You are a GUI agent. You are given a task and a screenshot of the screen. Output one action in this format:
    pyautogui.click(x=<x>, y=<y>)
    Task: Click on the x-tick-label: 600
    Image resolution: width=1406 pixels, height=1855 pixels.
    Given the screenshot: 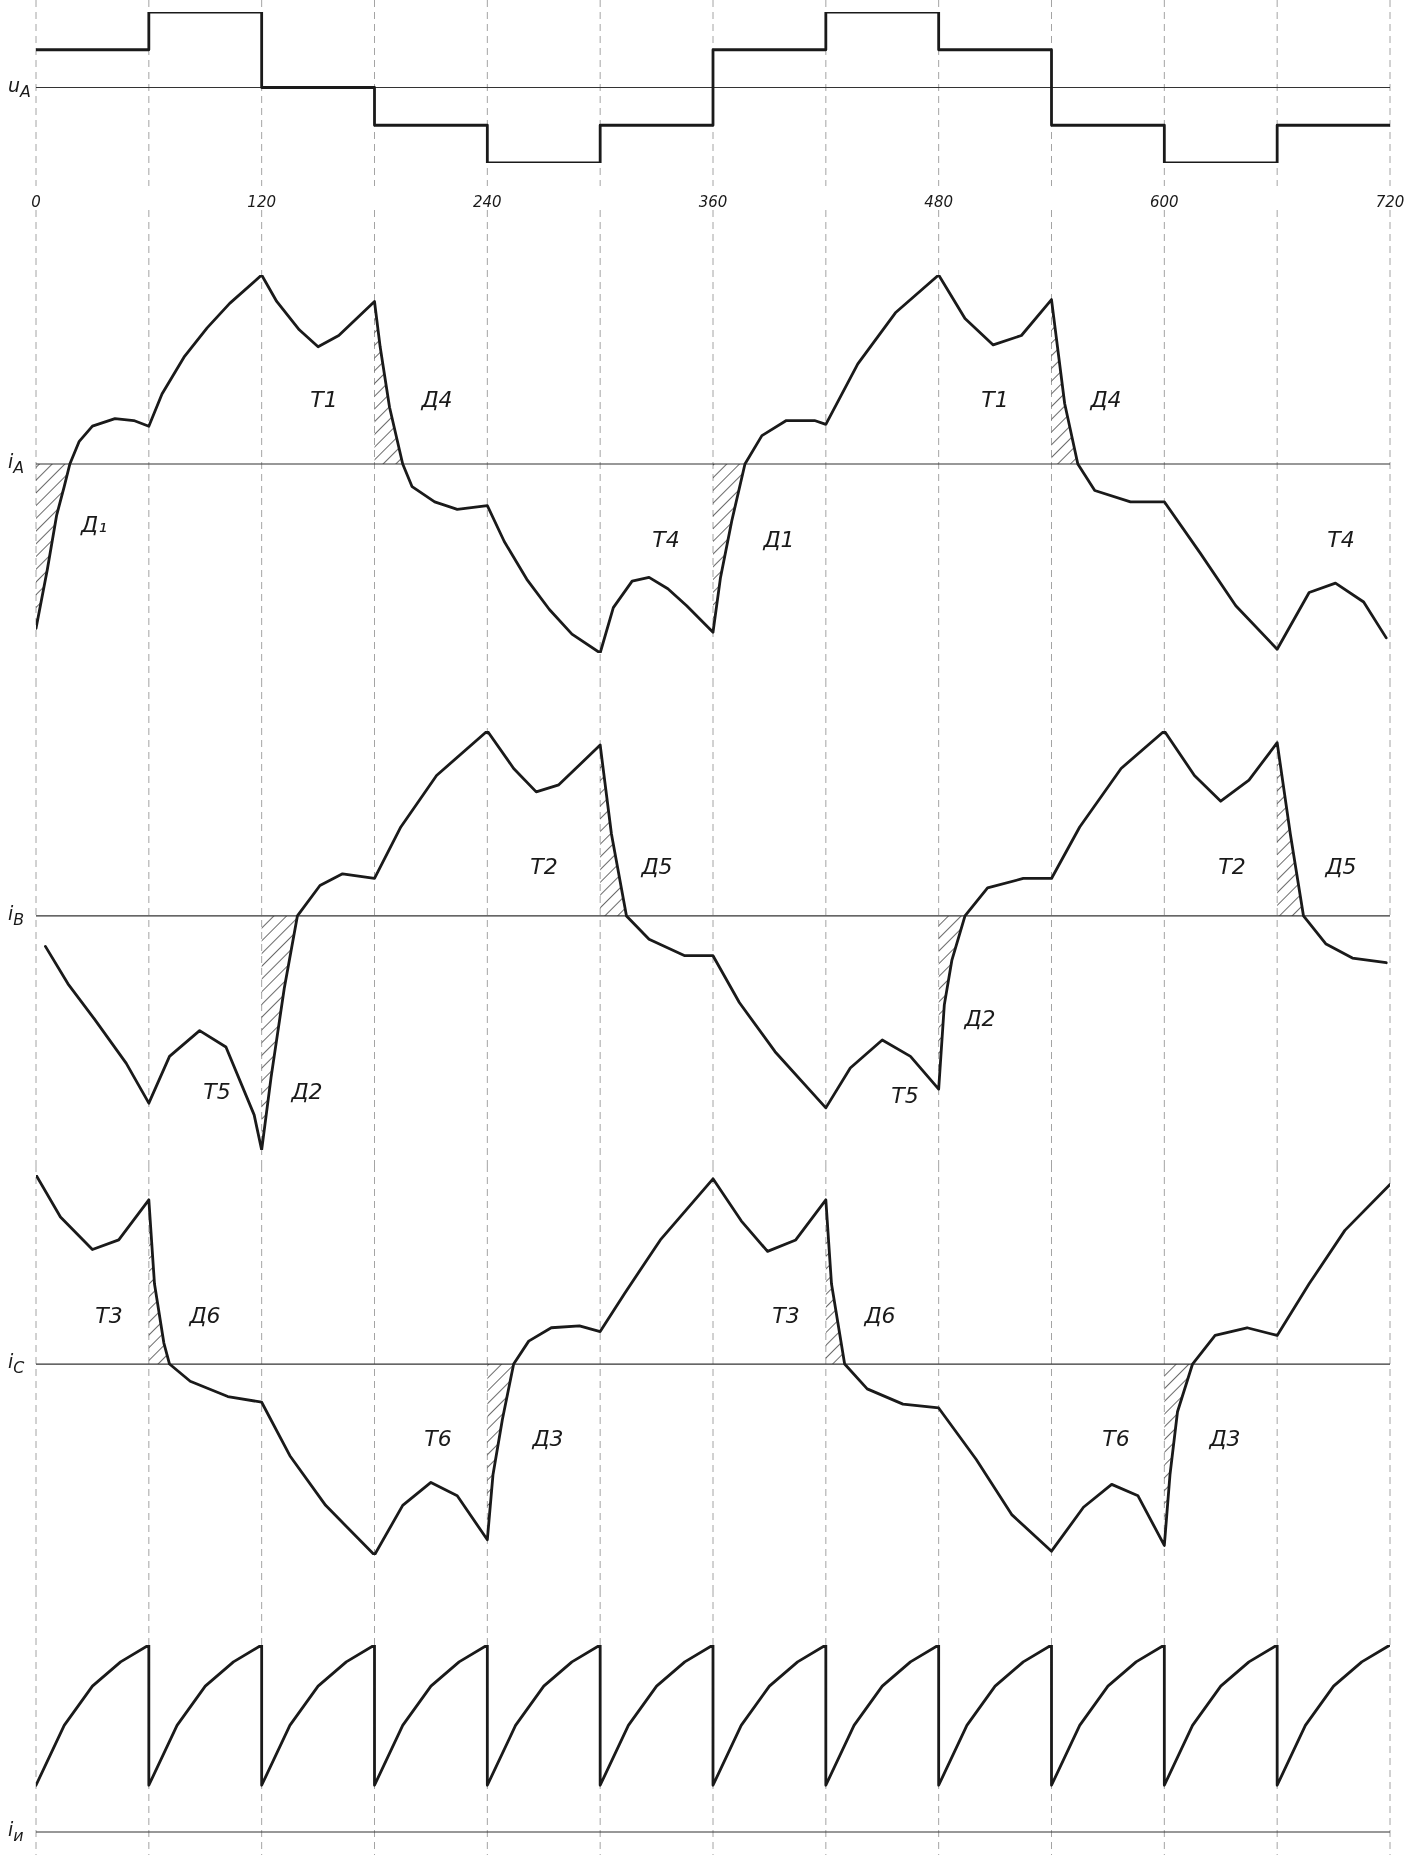 What is the action you would take?
    pyautogui.click(x=1164, y=201)
    